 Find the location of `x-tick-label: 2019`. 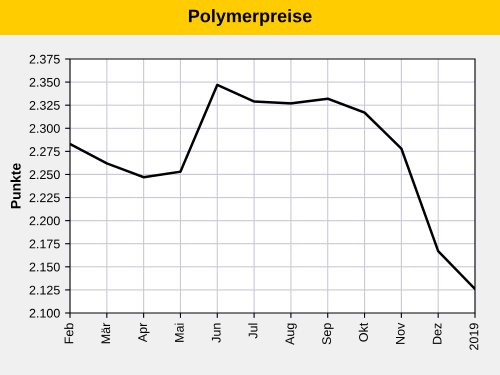

x-tick-label: 2019 is located at coordinates (474, 336).